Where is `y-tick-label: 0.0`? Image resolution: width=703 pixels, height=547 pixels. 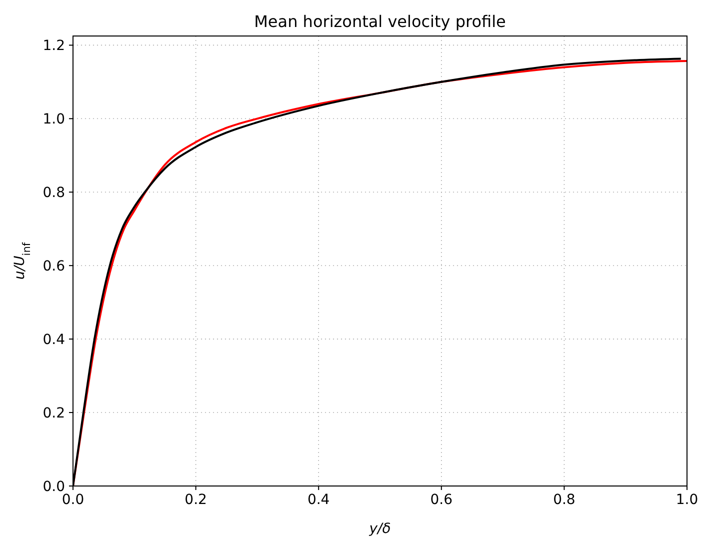
y-tick-label: 0.0 is located at coordinates (53, 486).